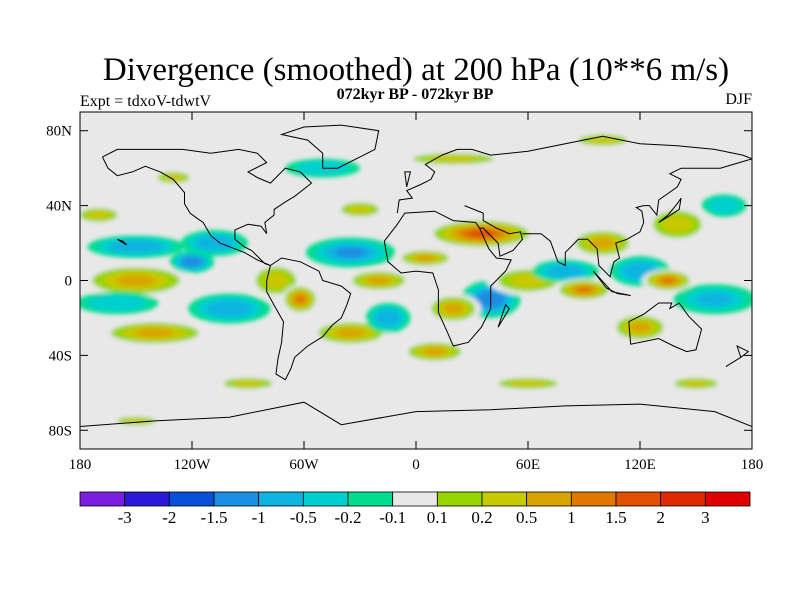 This screenshot has width=800, height=600. What do you see at coordinates (146, 101) in the screenshot?
I see `experiment-label: Expt = tdxoV-tdwtV` at bounding box center [146, 101].